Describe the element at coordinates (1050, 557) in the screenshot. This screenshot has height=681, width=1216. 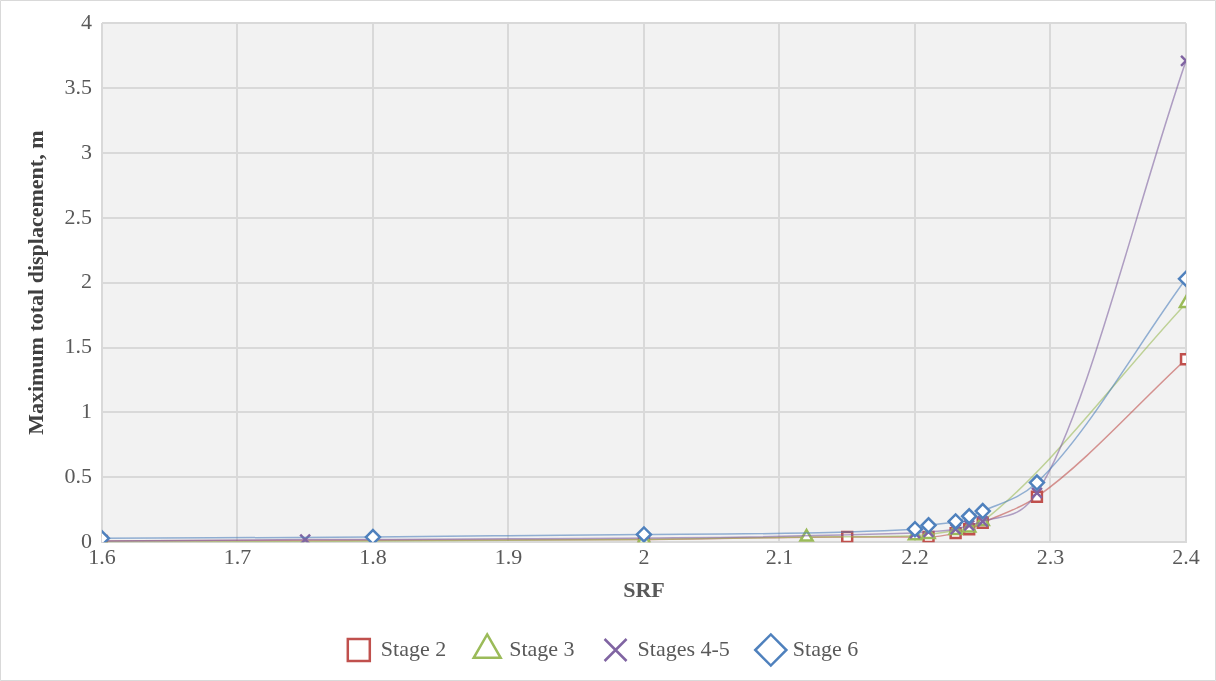
I see `x-tick-label: 2.3` at that location.